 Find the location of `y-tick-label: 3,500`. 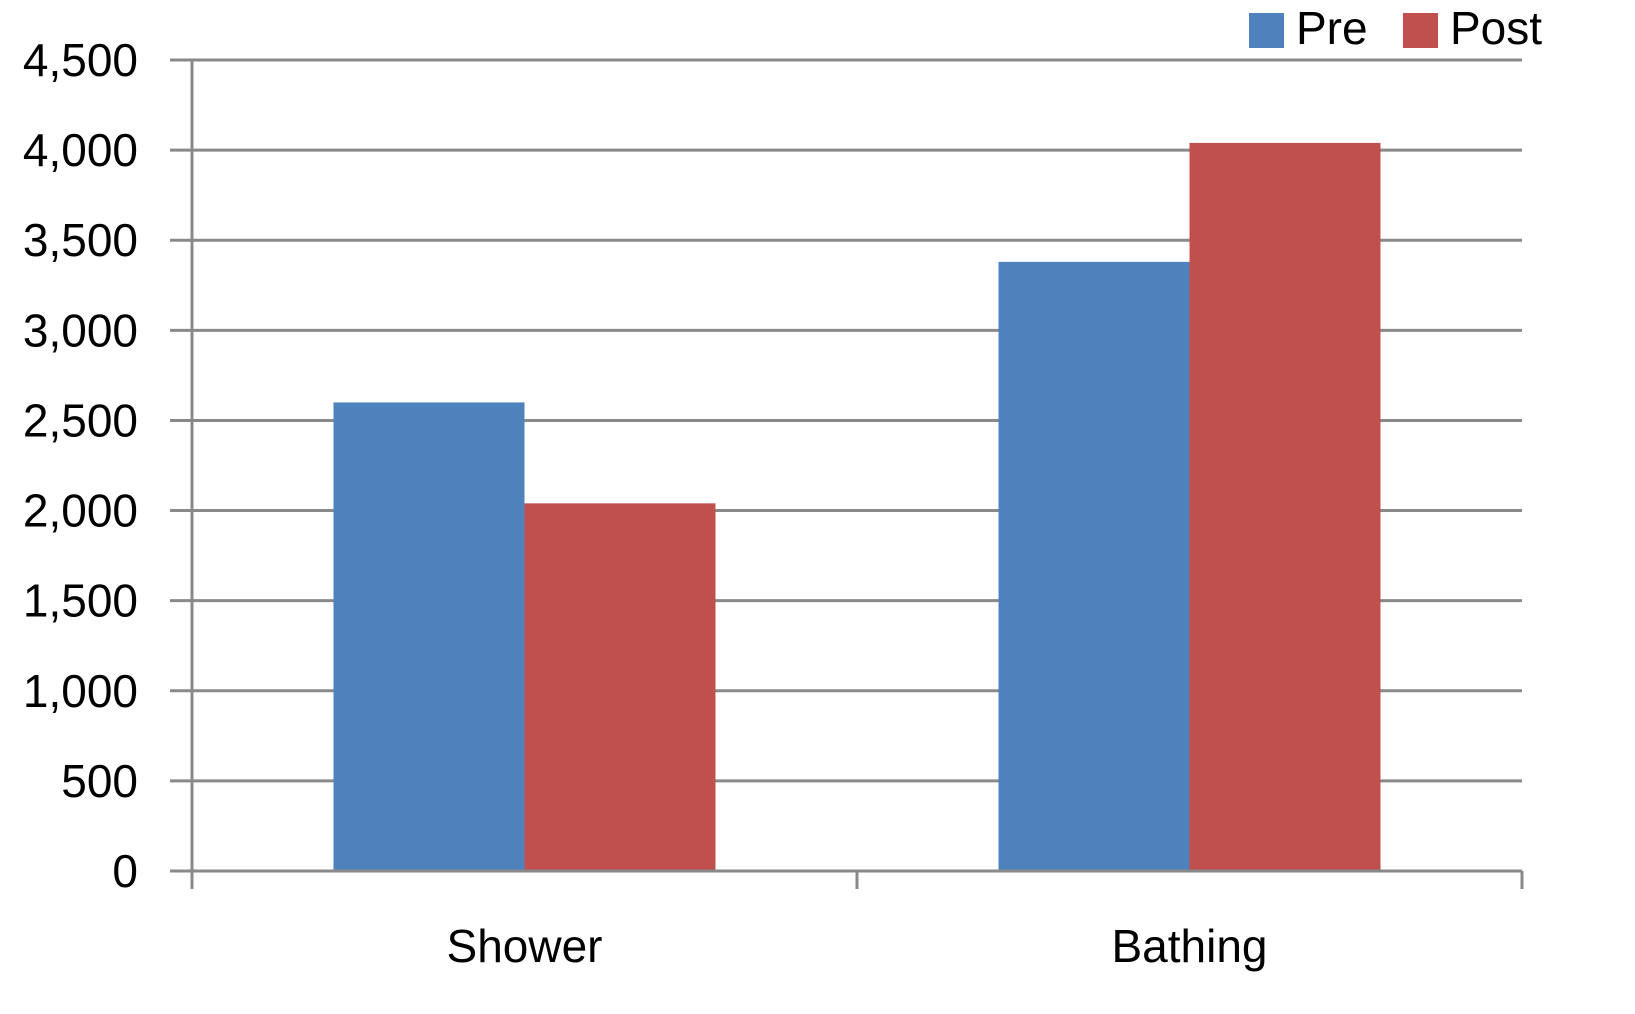

y-tick-label: 3,500 is located at coordinates (80, 240).